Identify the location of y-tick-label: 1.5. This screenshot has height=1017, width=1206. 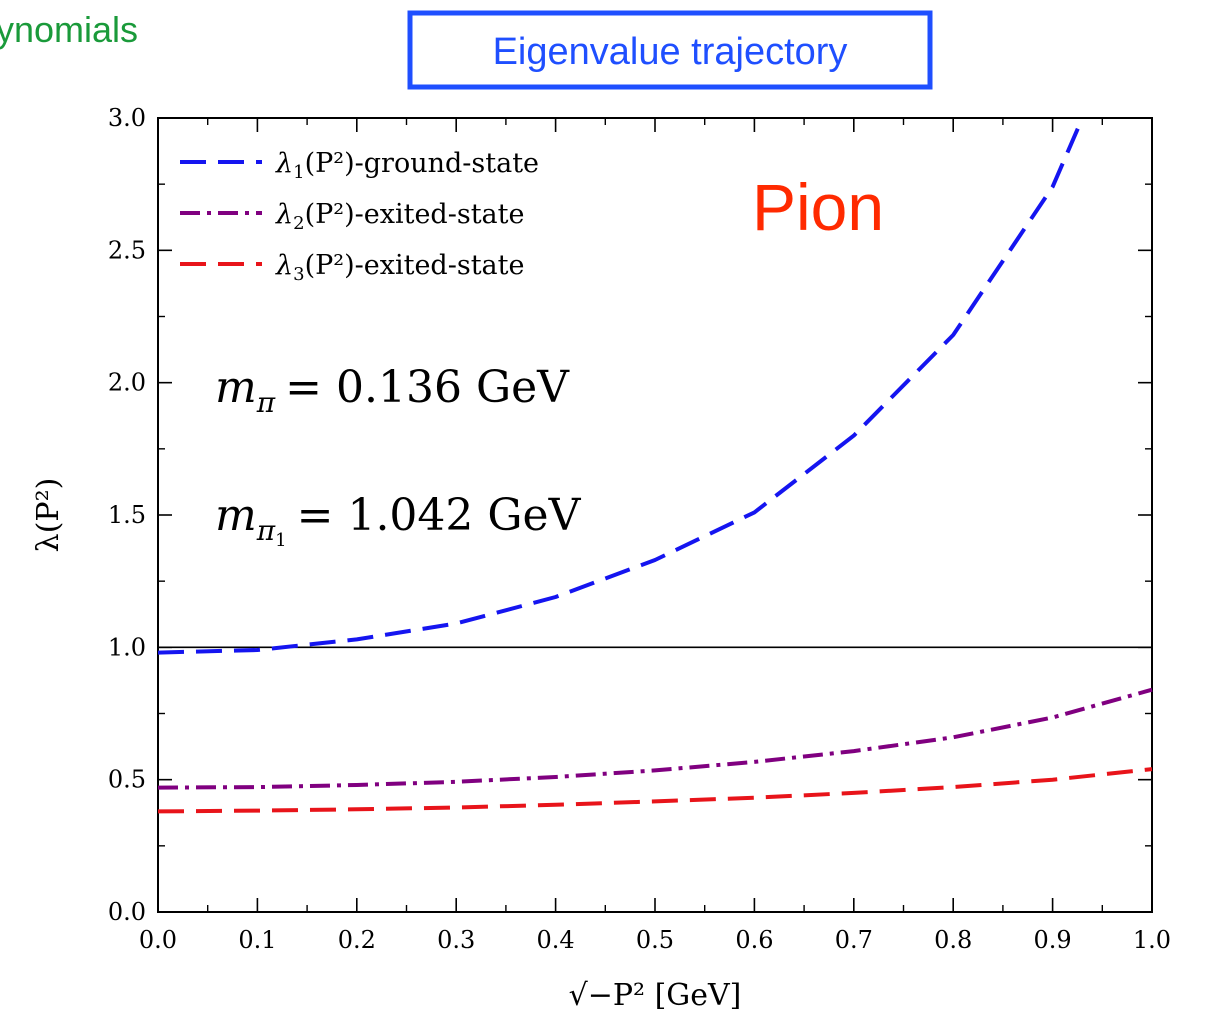
(127, 515).